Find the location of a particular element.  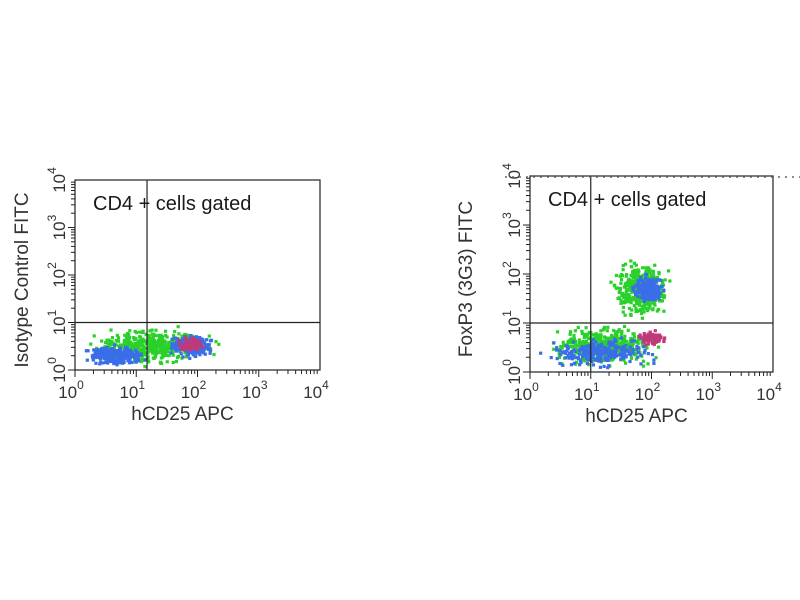

x-tick-label: 10⁴ is located at coordinates (316, 390).